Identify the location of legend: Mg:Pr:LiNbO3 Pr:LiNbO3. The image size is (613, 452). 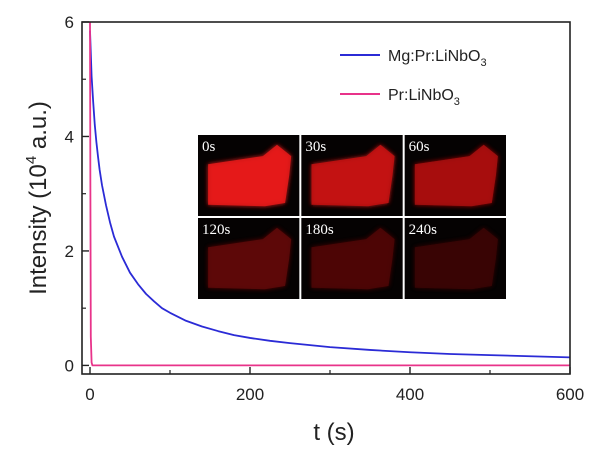
(413, 78).